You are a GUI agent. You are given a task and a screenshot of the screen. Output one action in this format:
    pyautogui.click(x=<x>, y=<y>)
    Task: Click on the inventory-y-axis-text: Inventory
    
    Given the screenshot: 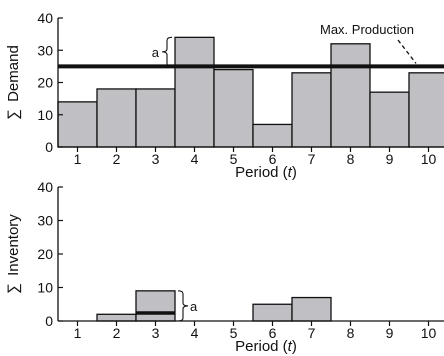 What is the action you would take?
    pyautogui.click(x=13, y=245)
    